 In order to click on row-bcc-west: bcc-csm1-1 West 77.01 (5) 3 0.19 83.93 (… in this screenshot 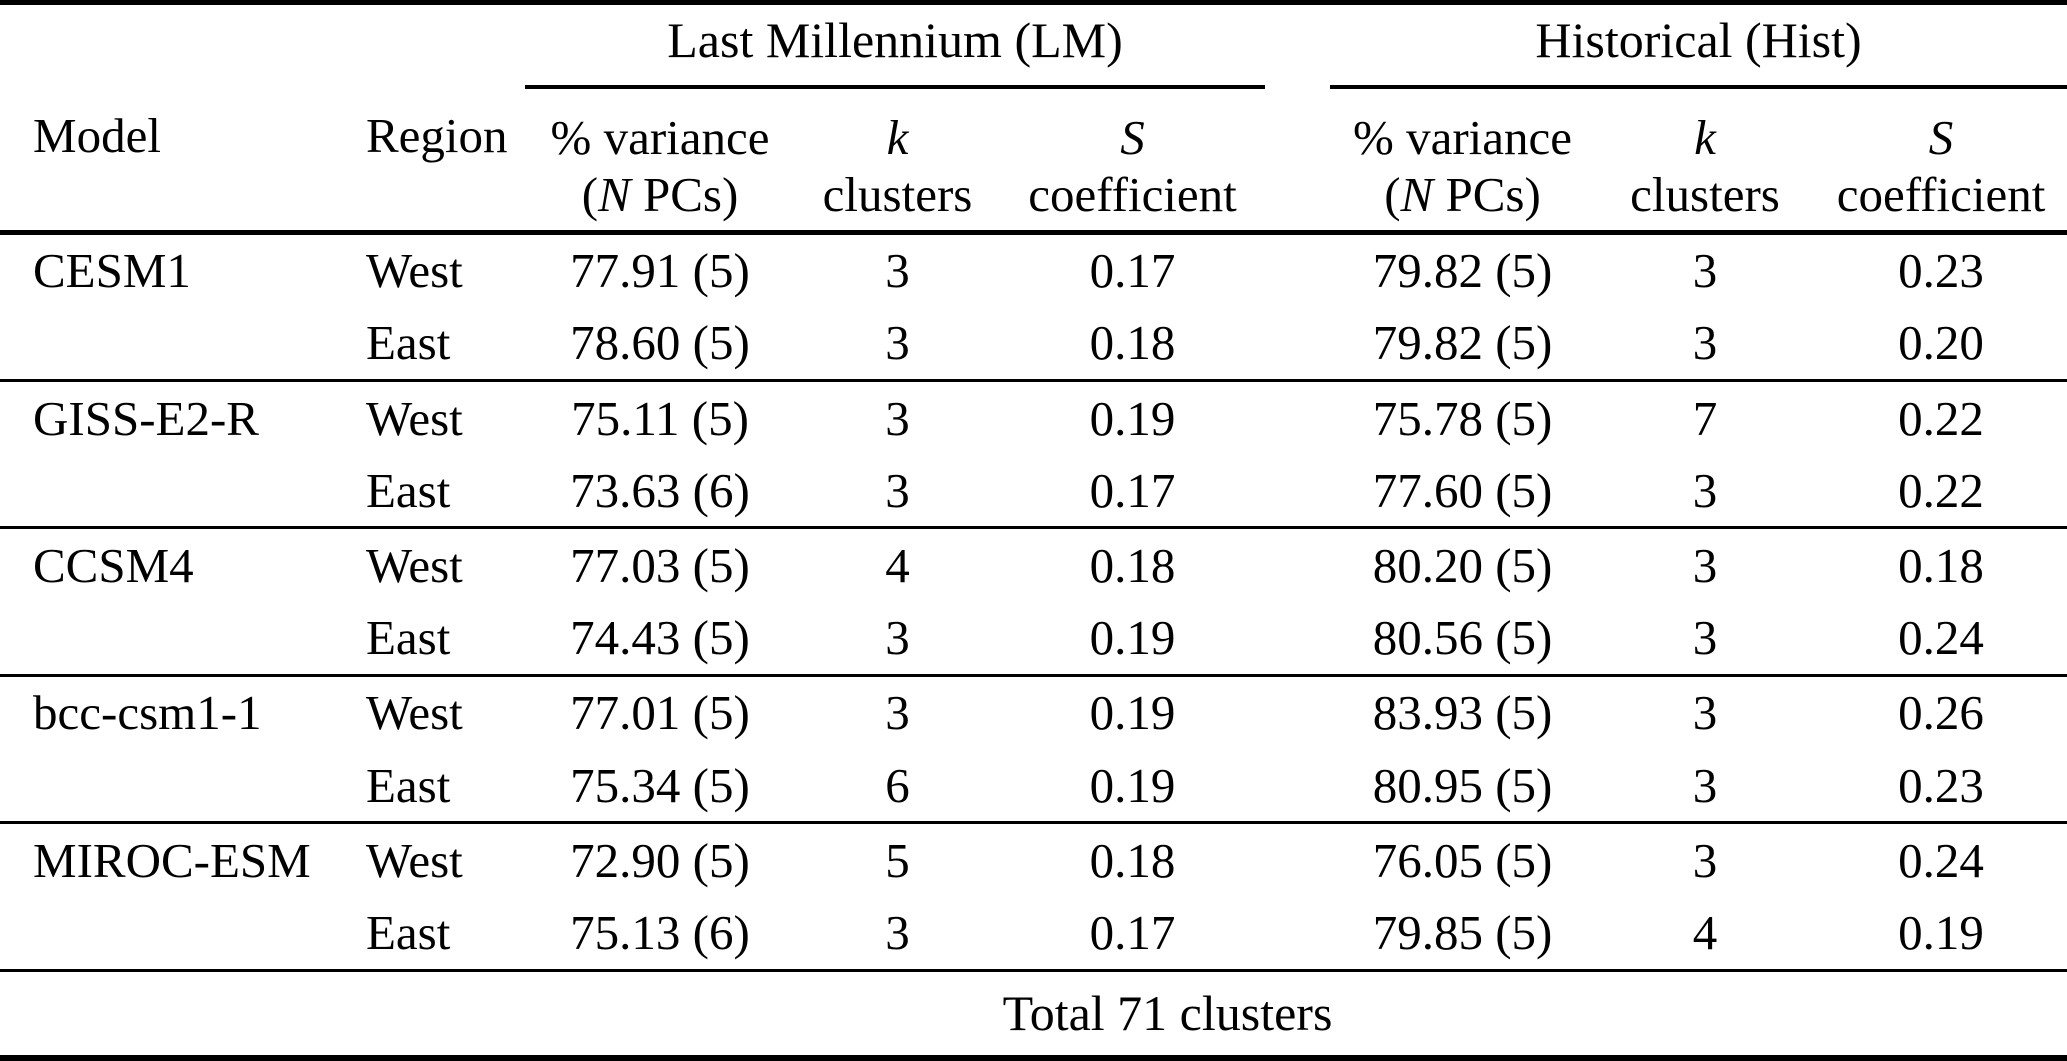, I will do `click(1033, 711)`.